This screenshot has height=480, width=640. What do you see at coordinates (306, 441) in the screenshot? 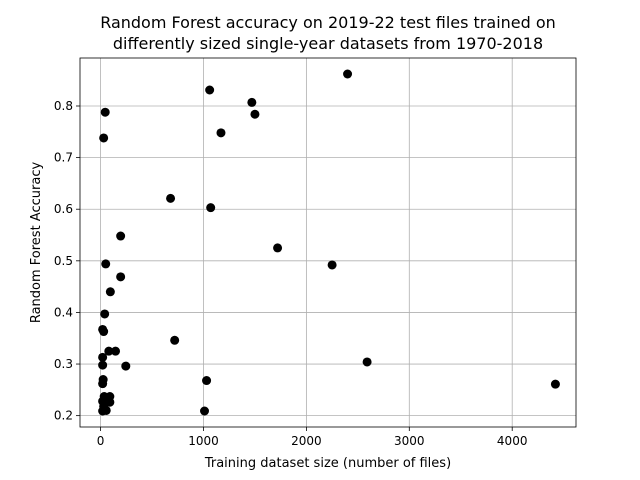
I see `x-tick-label: 2000` at bounding box center [306, 441].